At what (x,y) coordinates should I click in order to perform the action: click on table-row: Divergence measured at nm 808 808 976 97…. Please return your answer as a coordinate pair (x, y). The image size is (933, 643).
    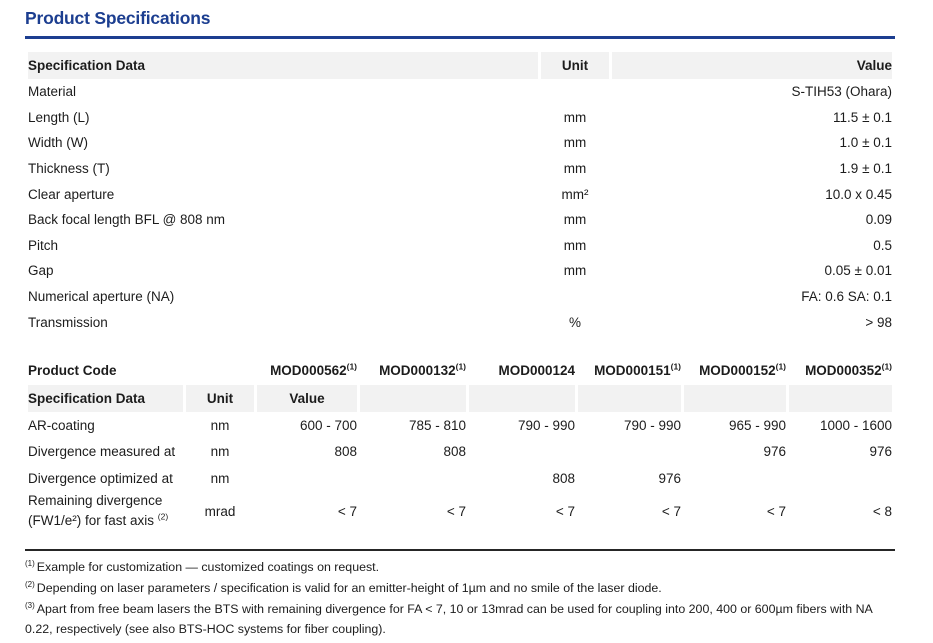
    Looking at the image, I should click on (460, 451).